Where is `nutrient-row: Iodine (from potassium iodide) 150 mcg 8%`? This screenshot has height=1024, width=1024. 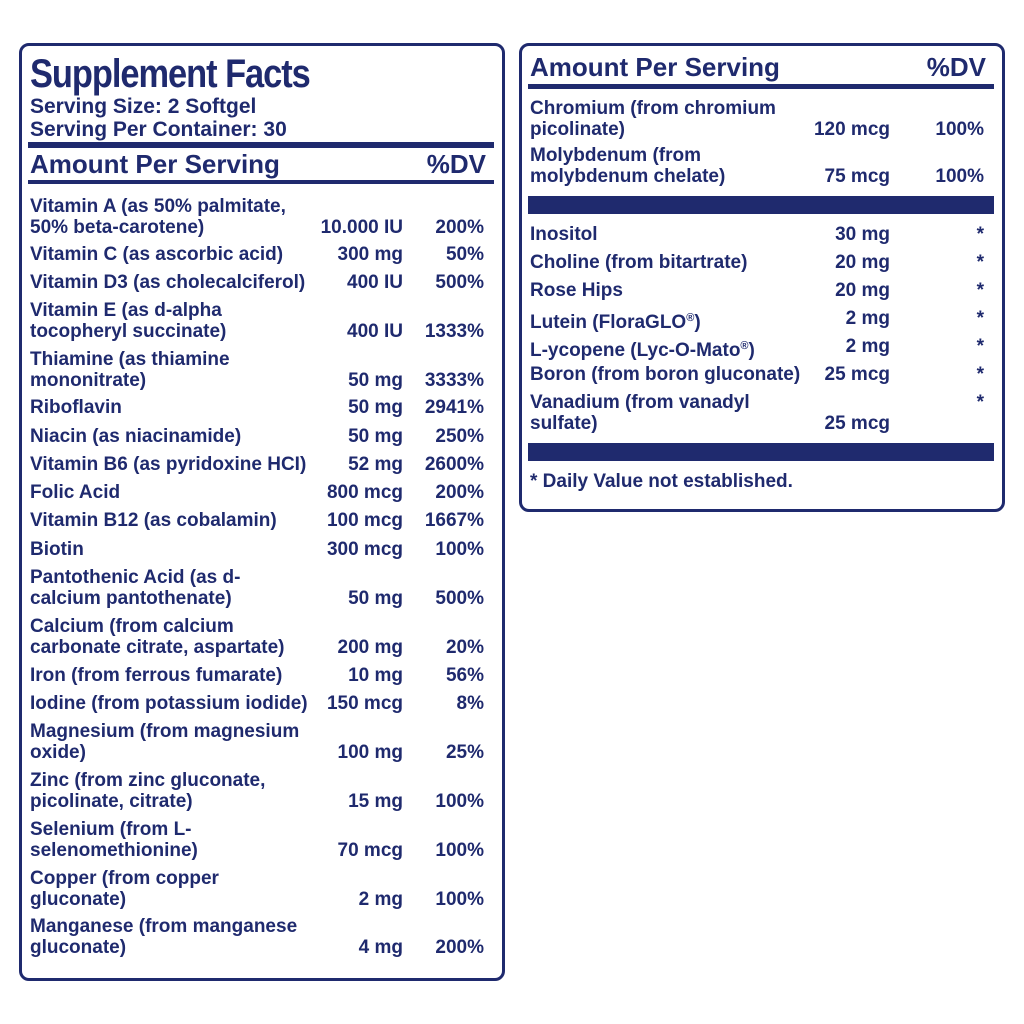 nutrient-row: Iodine (from potassium iodide) 150 mcg 8% is located at coordinates (257, 703).